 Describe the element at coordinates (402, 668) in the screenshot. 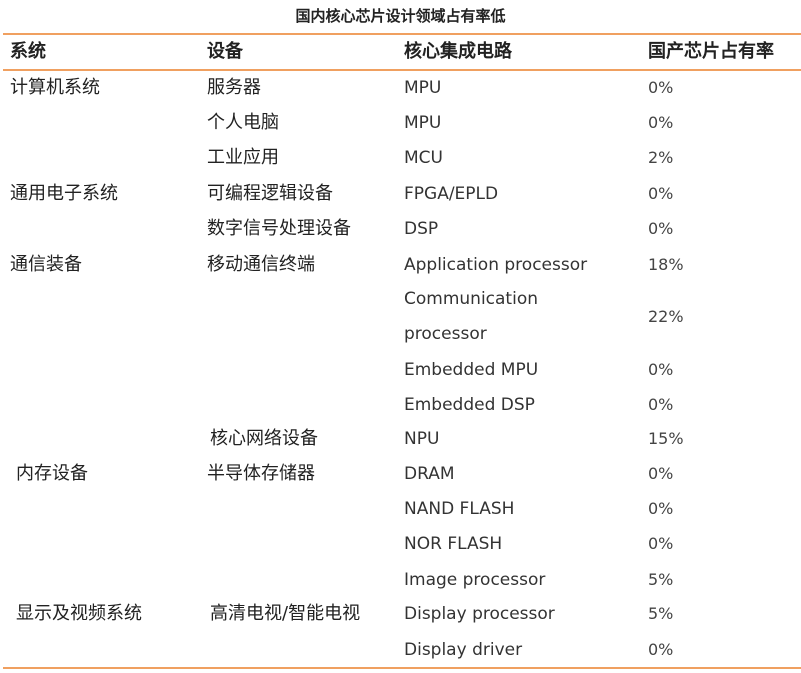

I see `bottom-rule` at that location.